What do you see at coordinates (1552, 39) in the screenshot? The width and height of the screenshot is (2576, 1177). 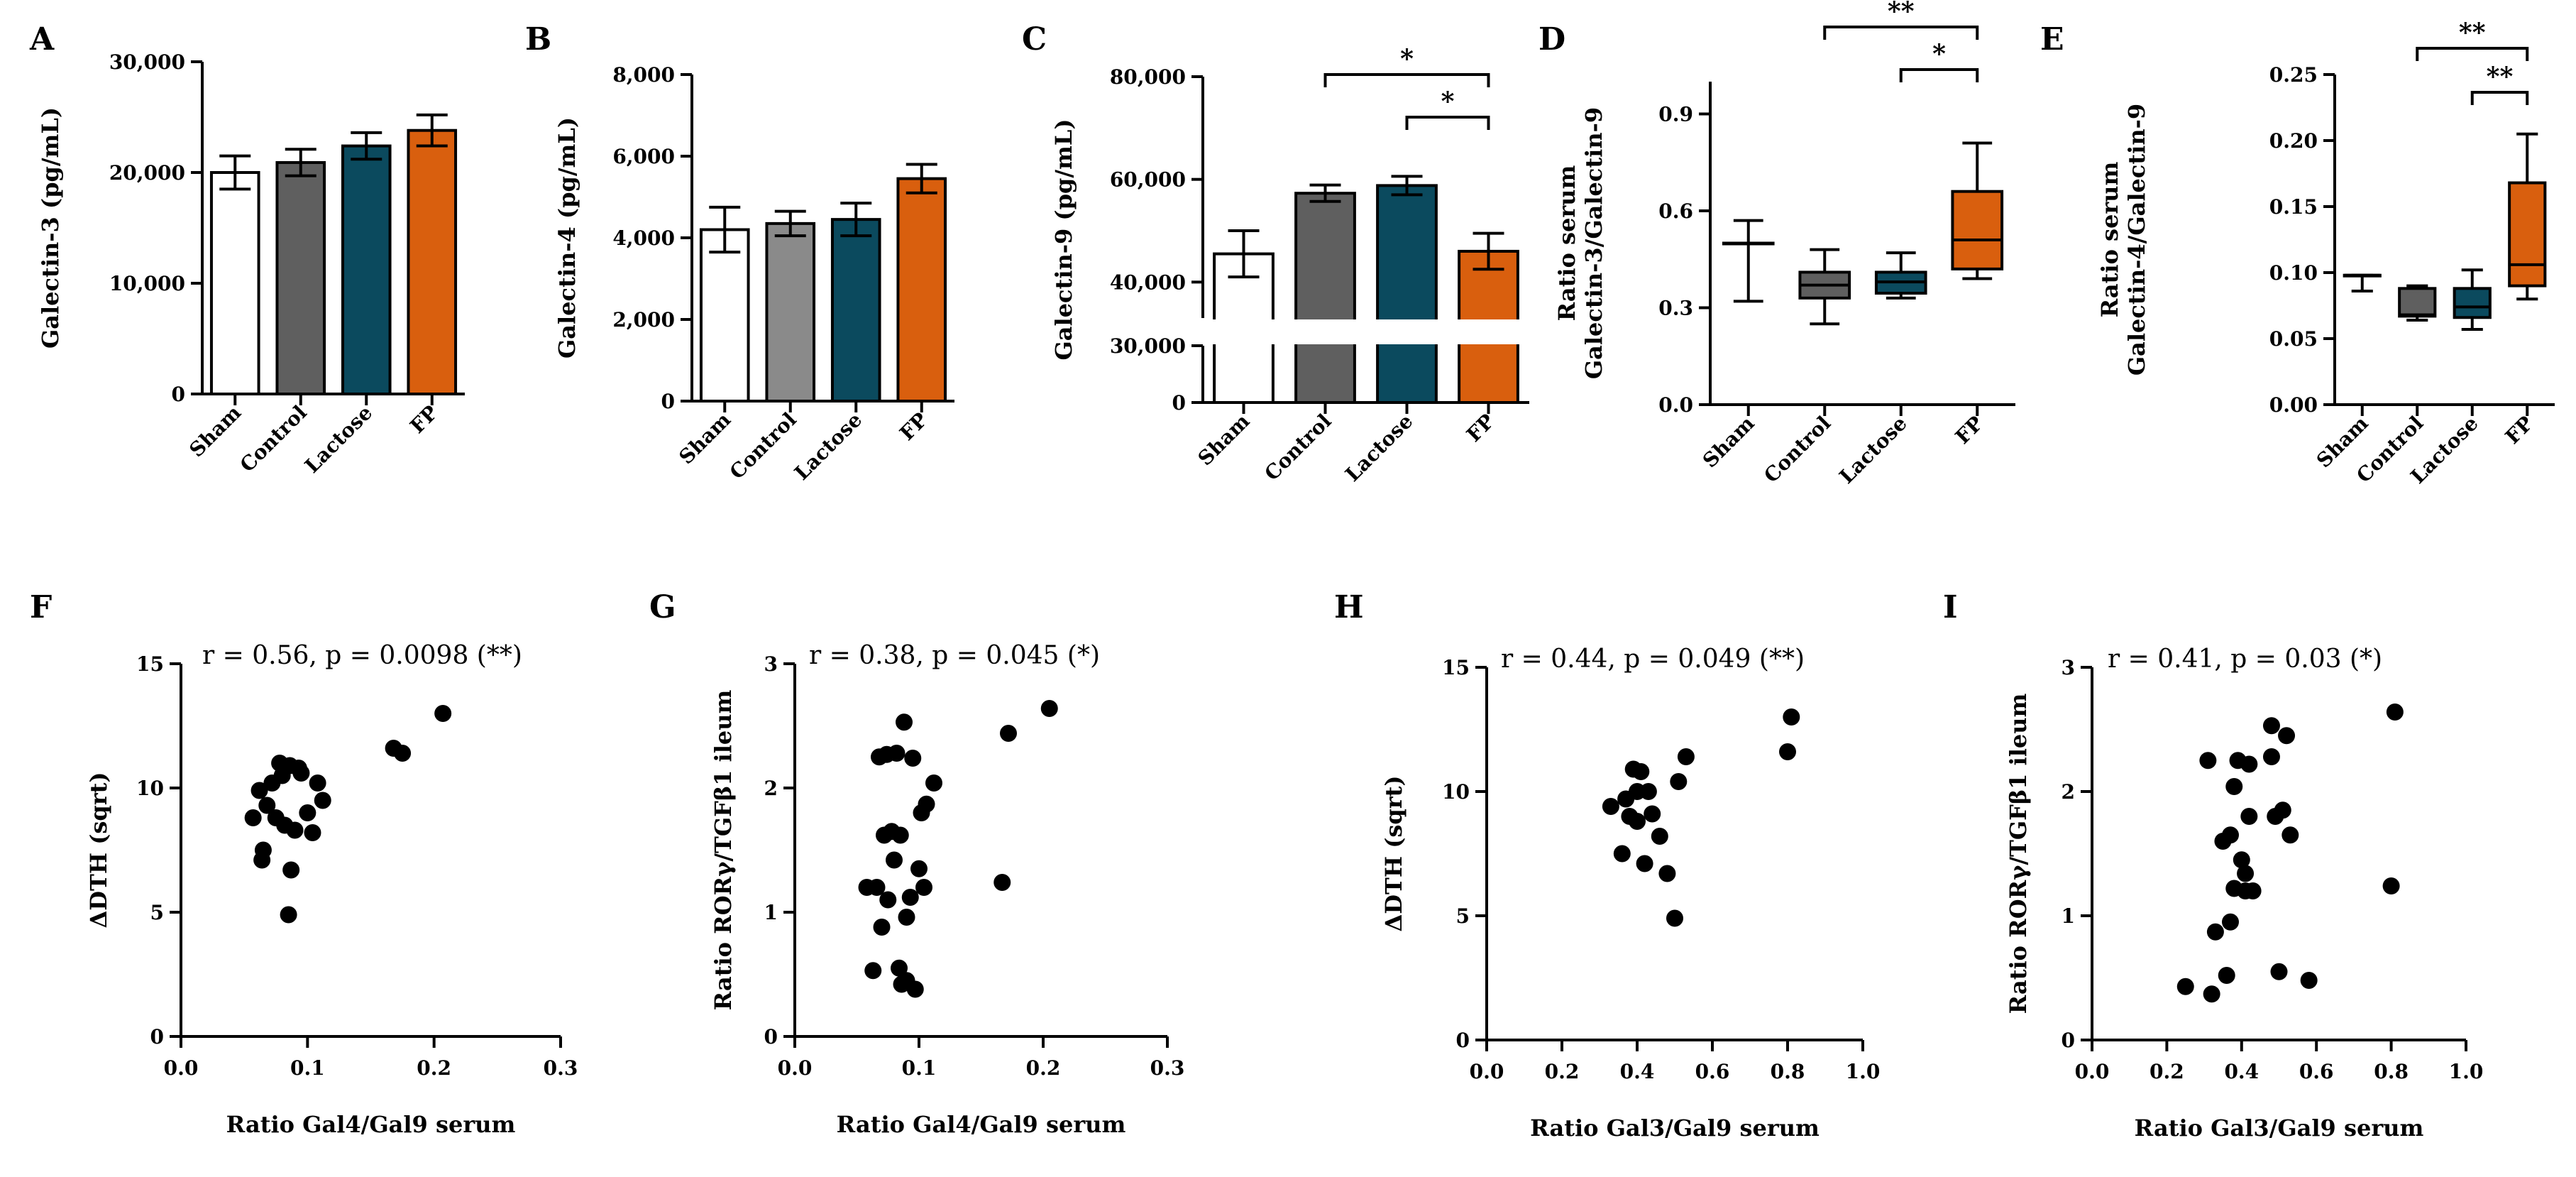 I see `panel-letter: D` at bounding box center [1552, 39].